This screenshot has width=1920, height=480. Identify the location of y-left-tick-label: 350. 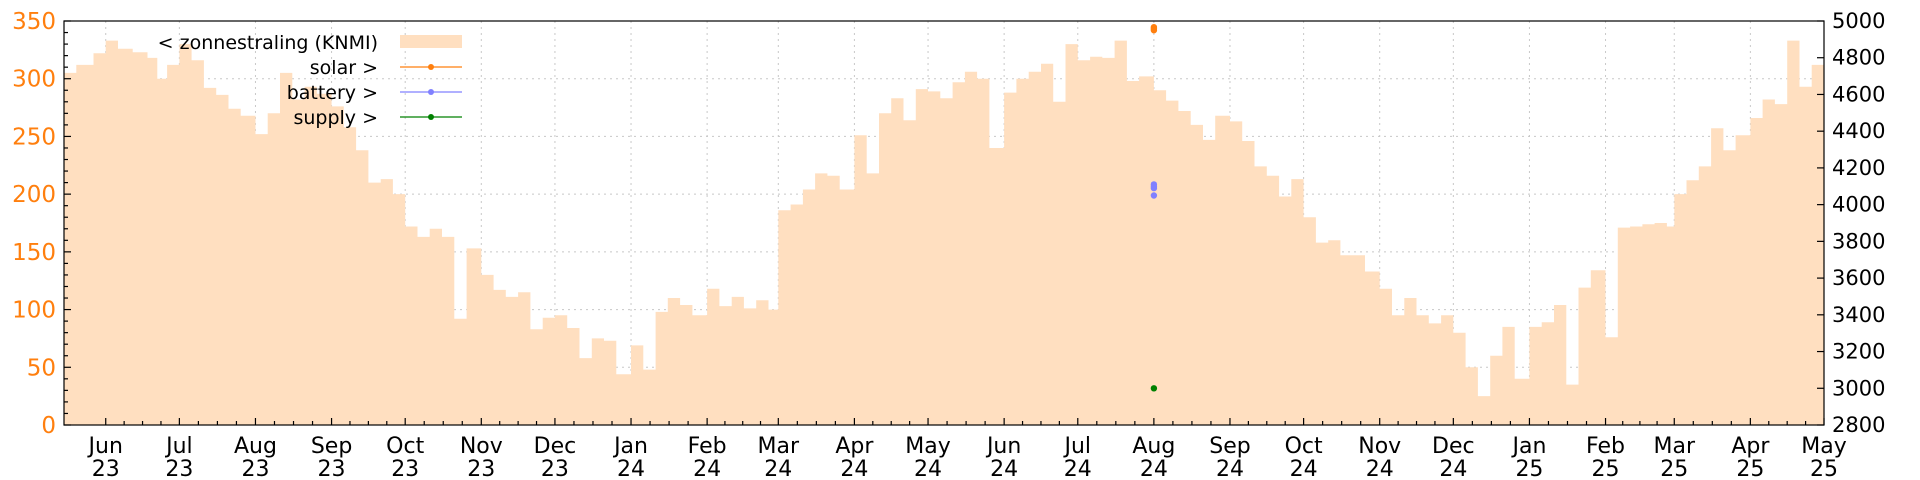
(34, 22).